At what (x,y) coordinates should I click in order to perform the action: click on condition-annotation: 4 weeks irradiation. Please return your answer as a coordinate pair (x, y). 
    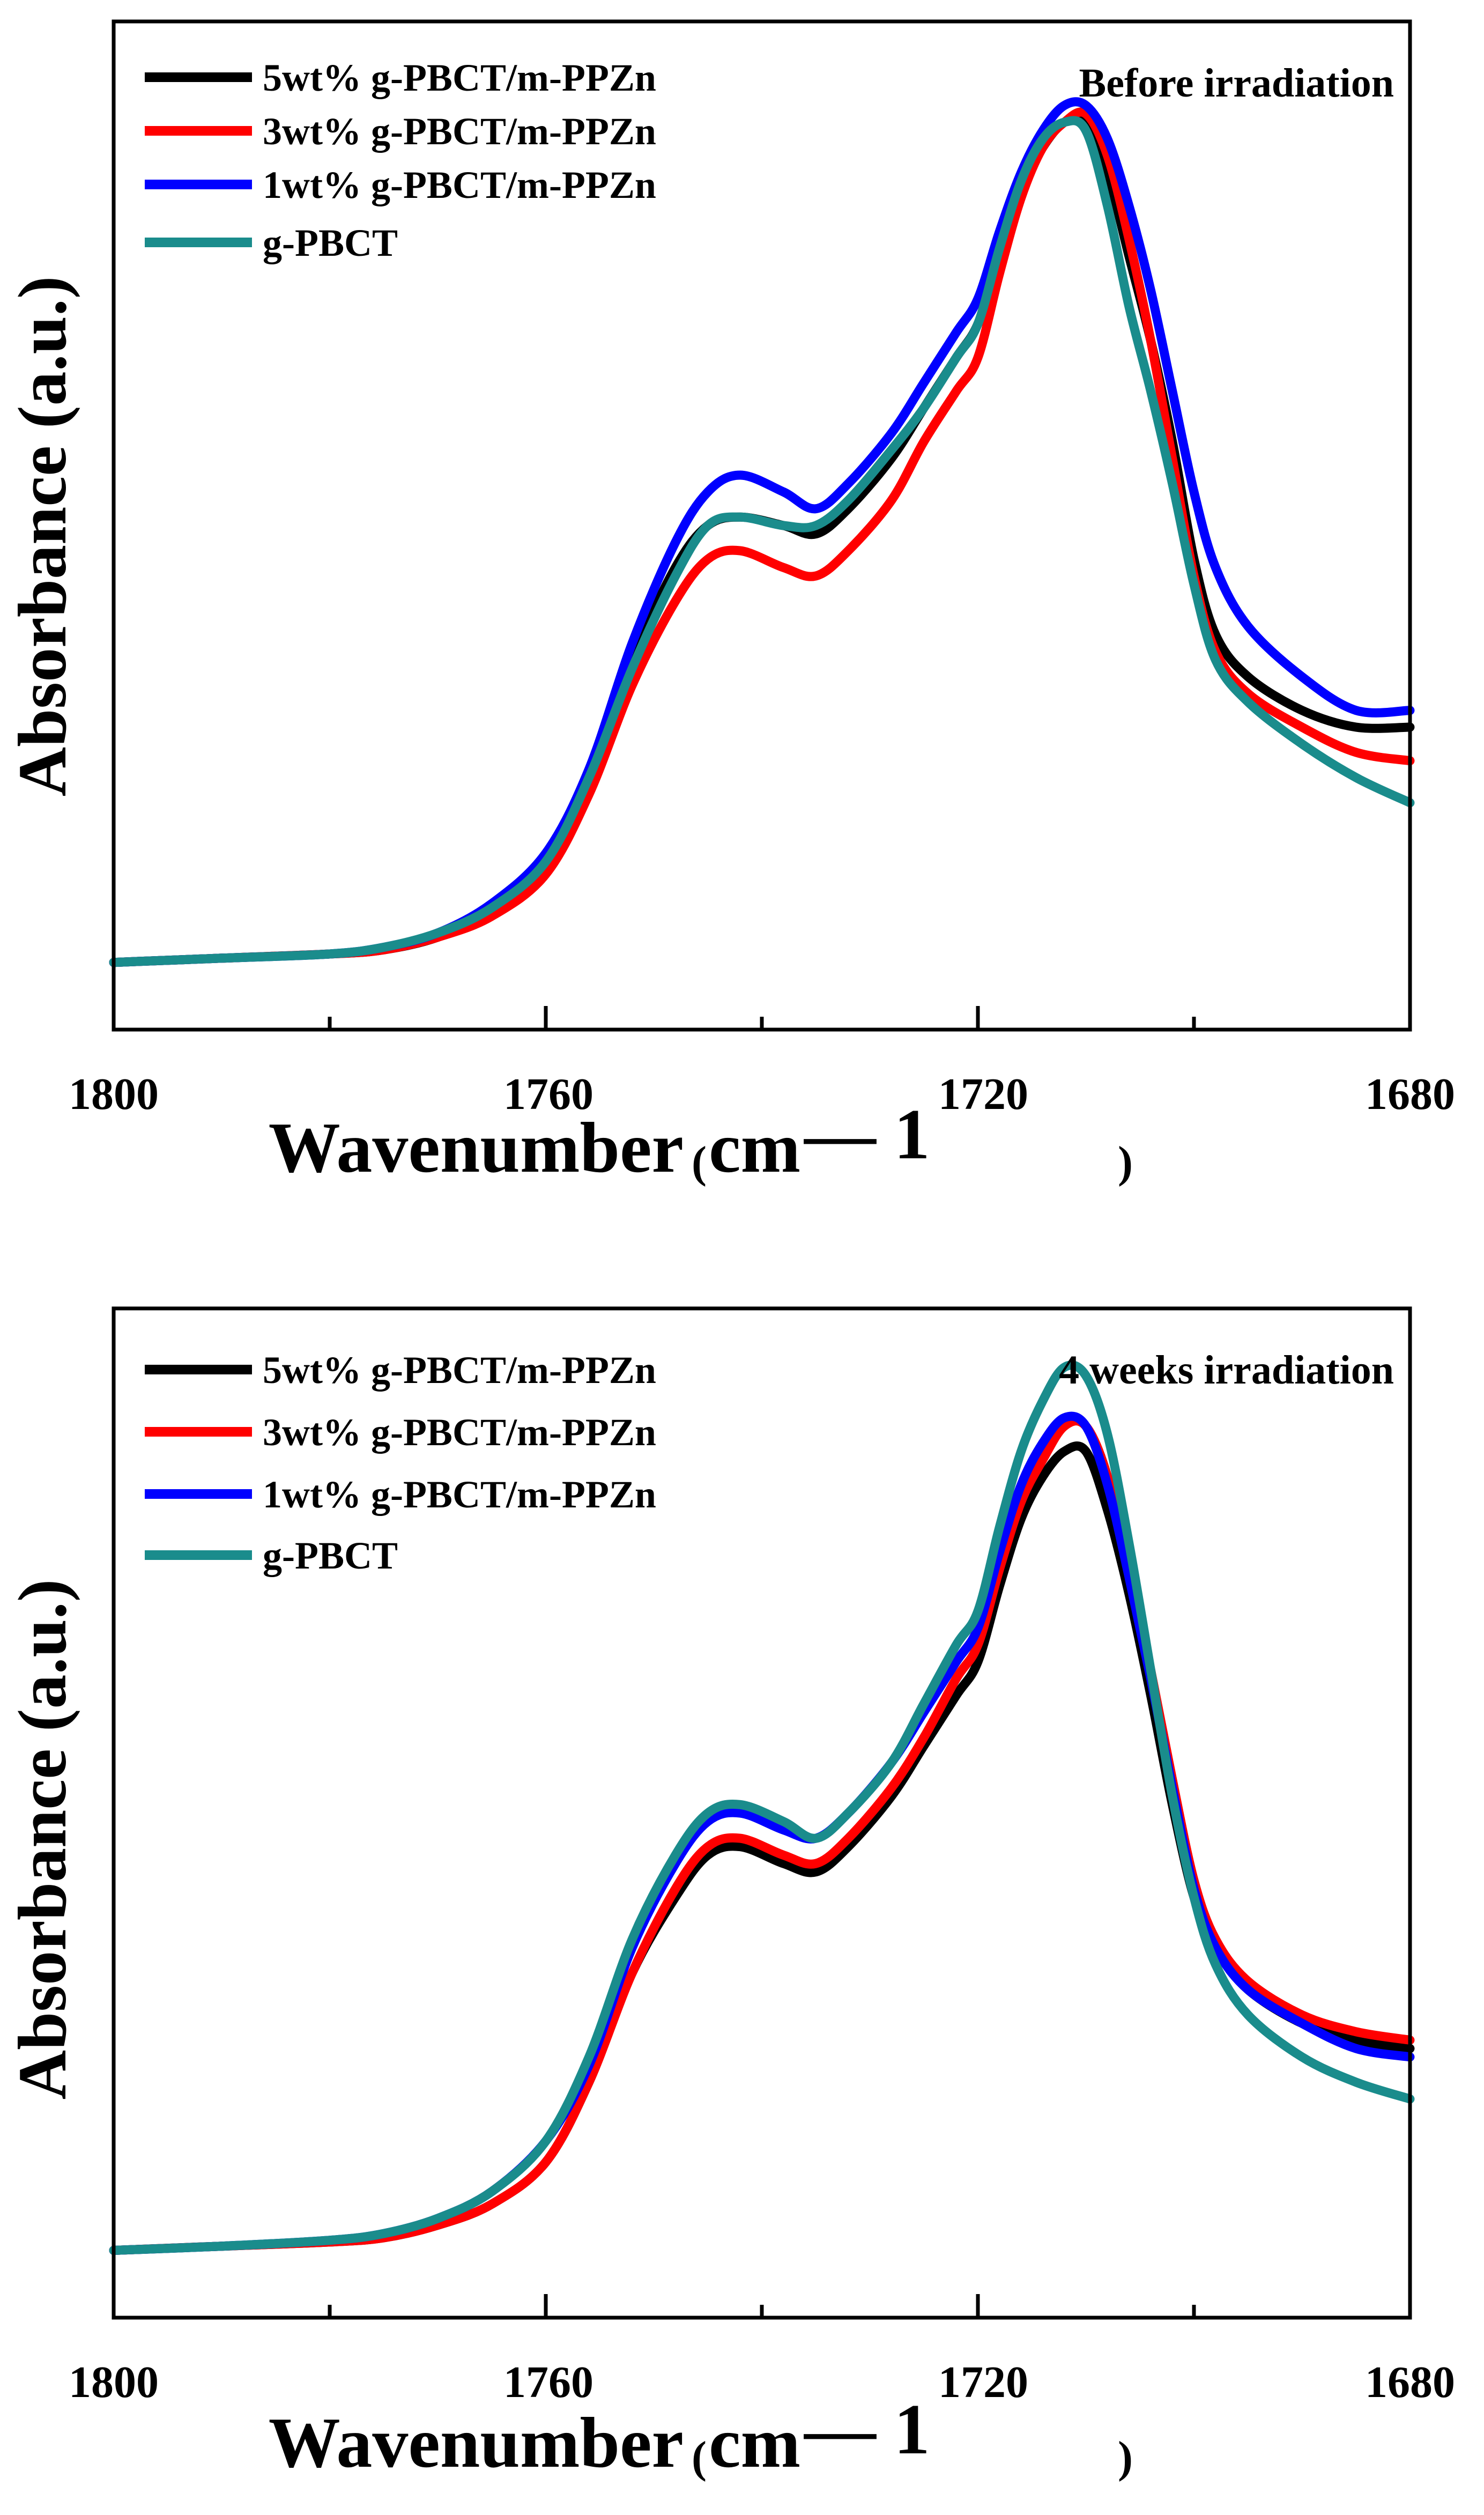
    Looking at the image, I should click on (1227, 1371).